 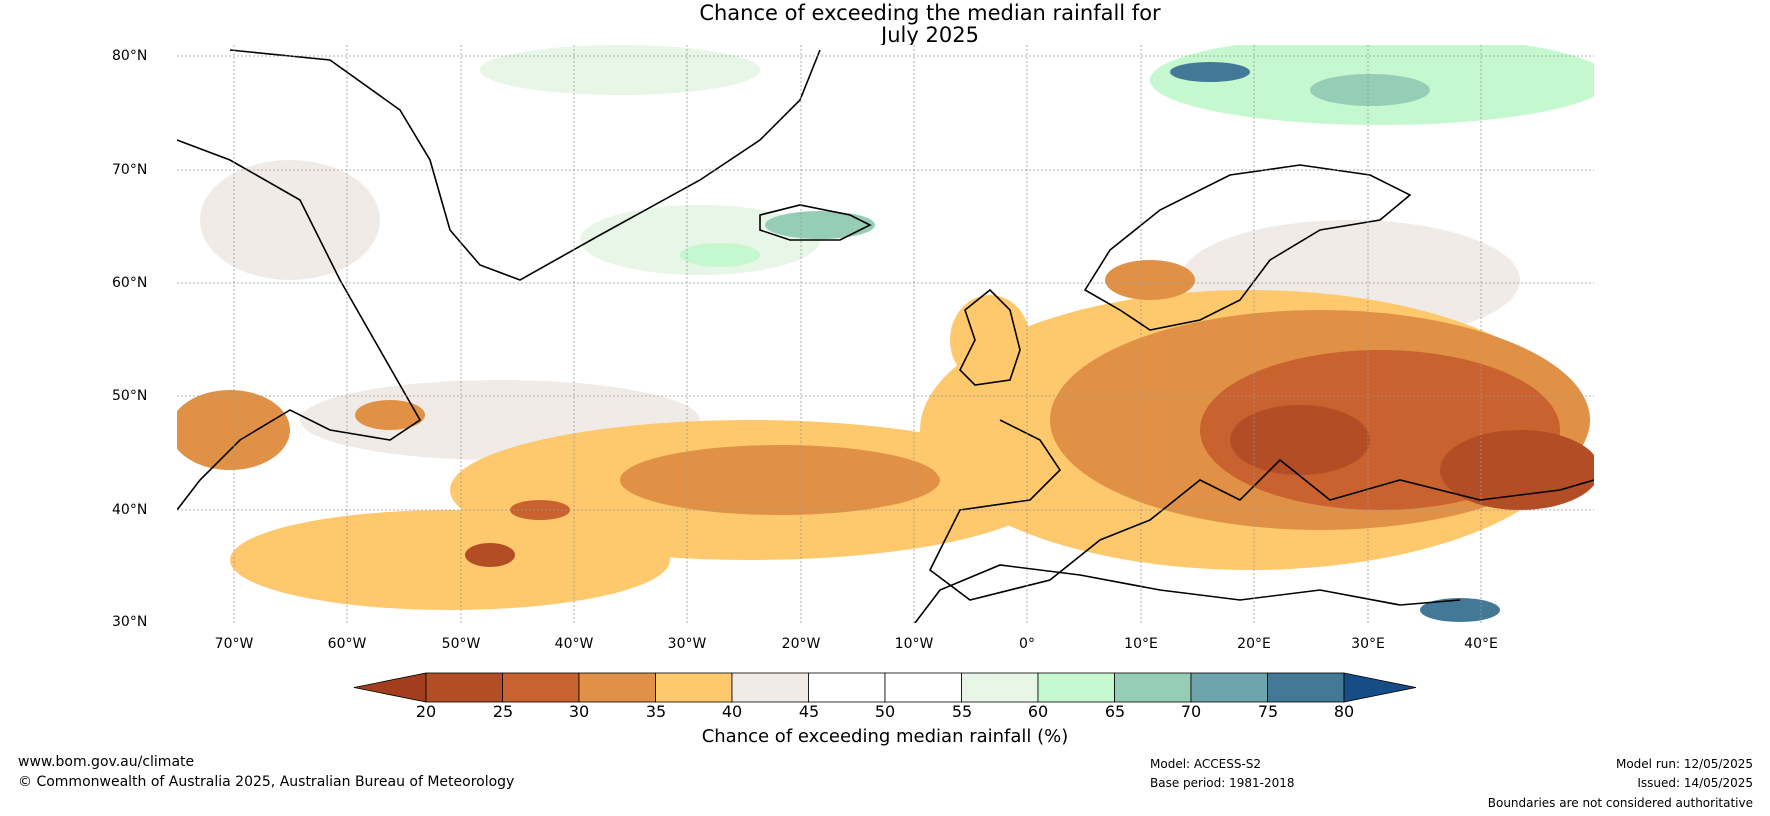 I want to click on uk-yellow, so click(x=990, y=340).